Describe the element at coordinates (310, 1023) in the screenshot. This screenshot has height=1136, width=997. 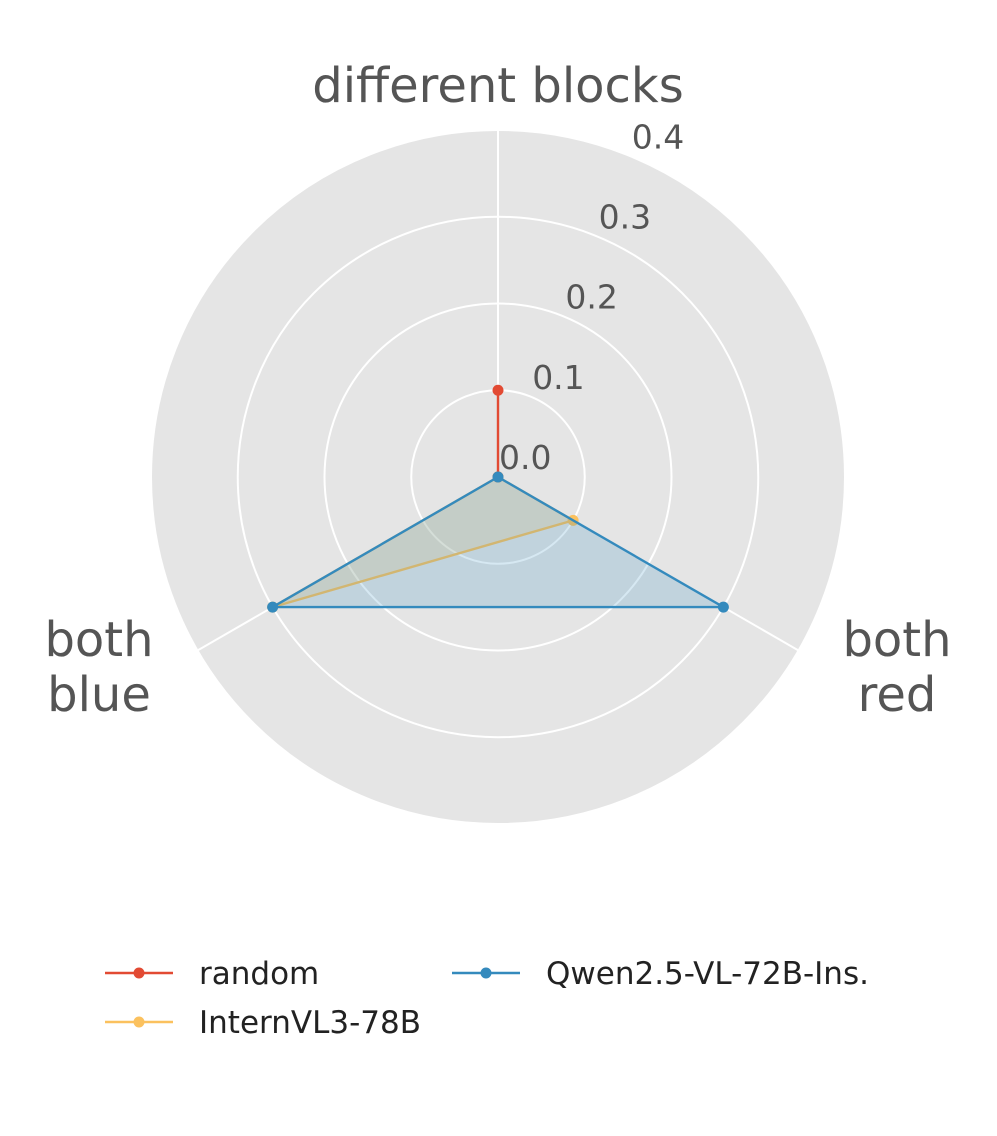
I see `legend-label: InternVL3-78B` at that location.